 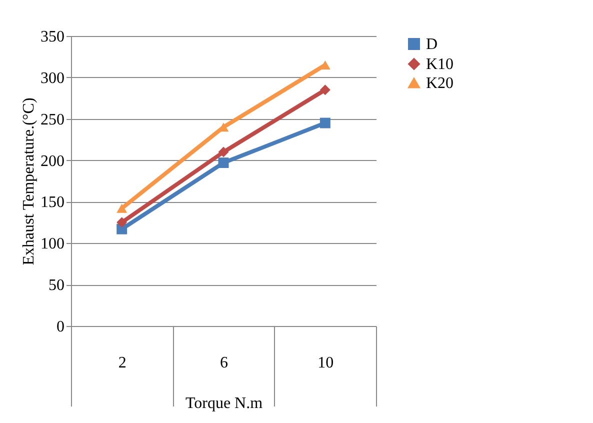 I want to click on legend-label: D, so click(x=432, y=44).